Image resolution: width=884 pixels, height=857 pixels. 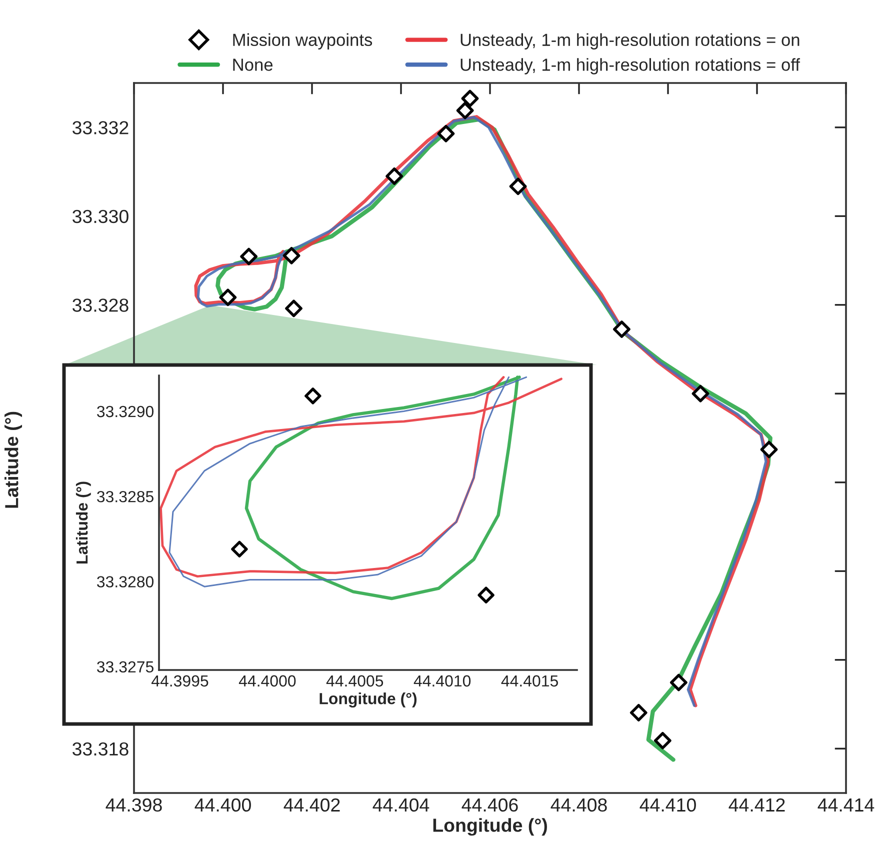 I want to click on x-tick-label: 44.4010, so click(x=442, y=681).